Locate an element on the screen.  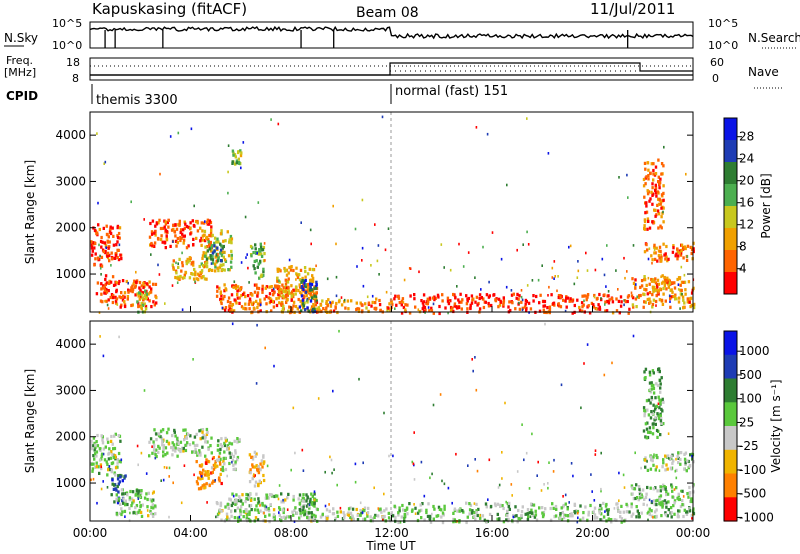
colorbar-step is located at coordinates (730, 462).